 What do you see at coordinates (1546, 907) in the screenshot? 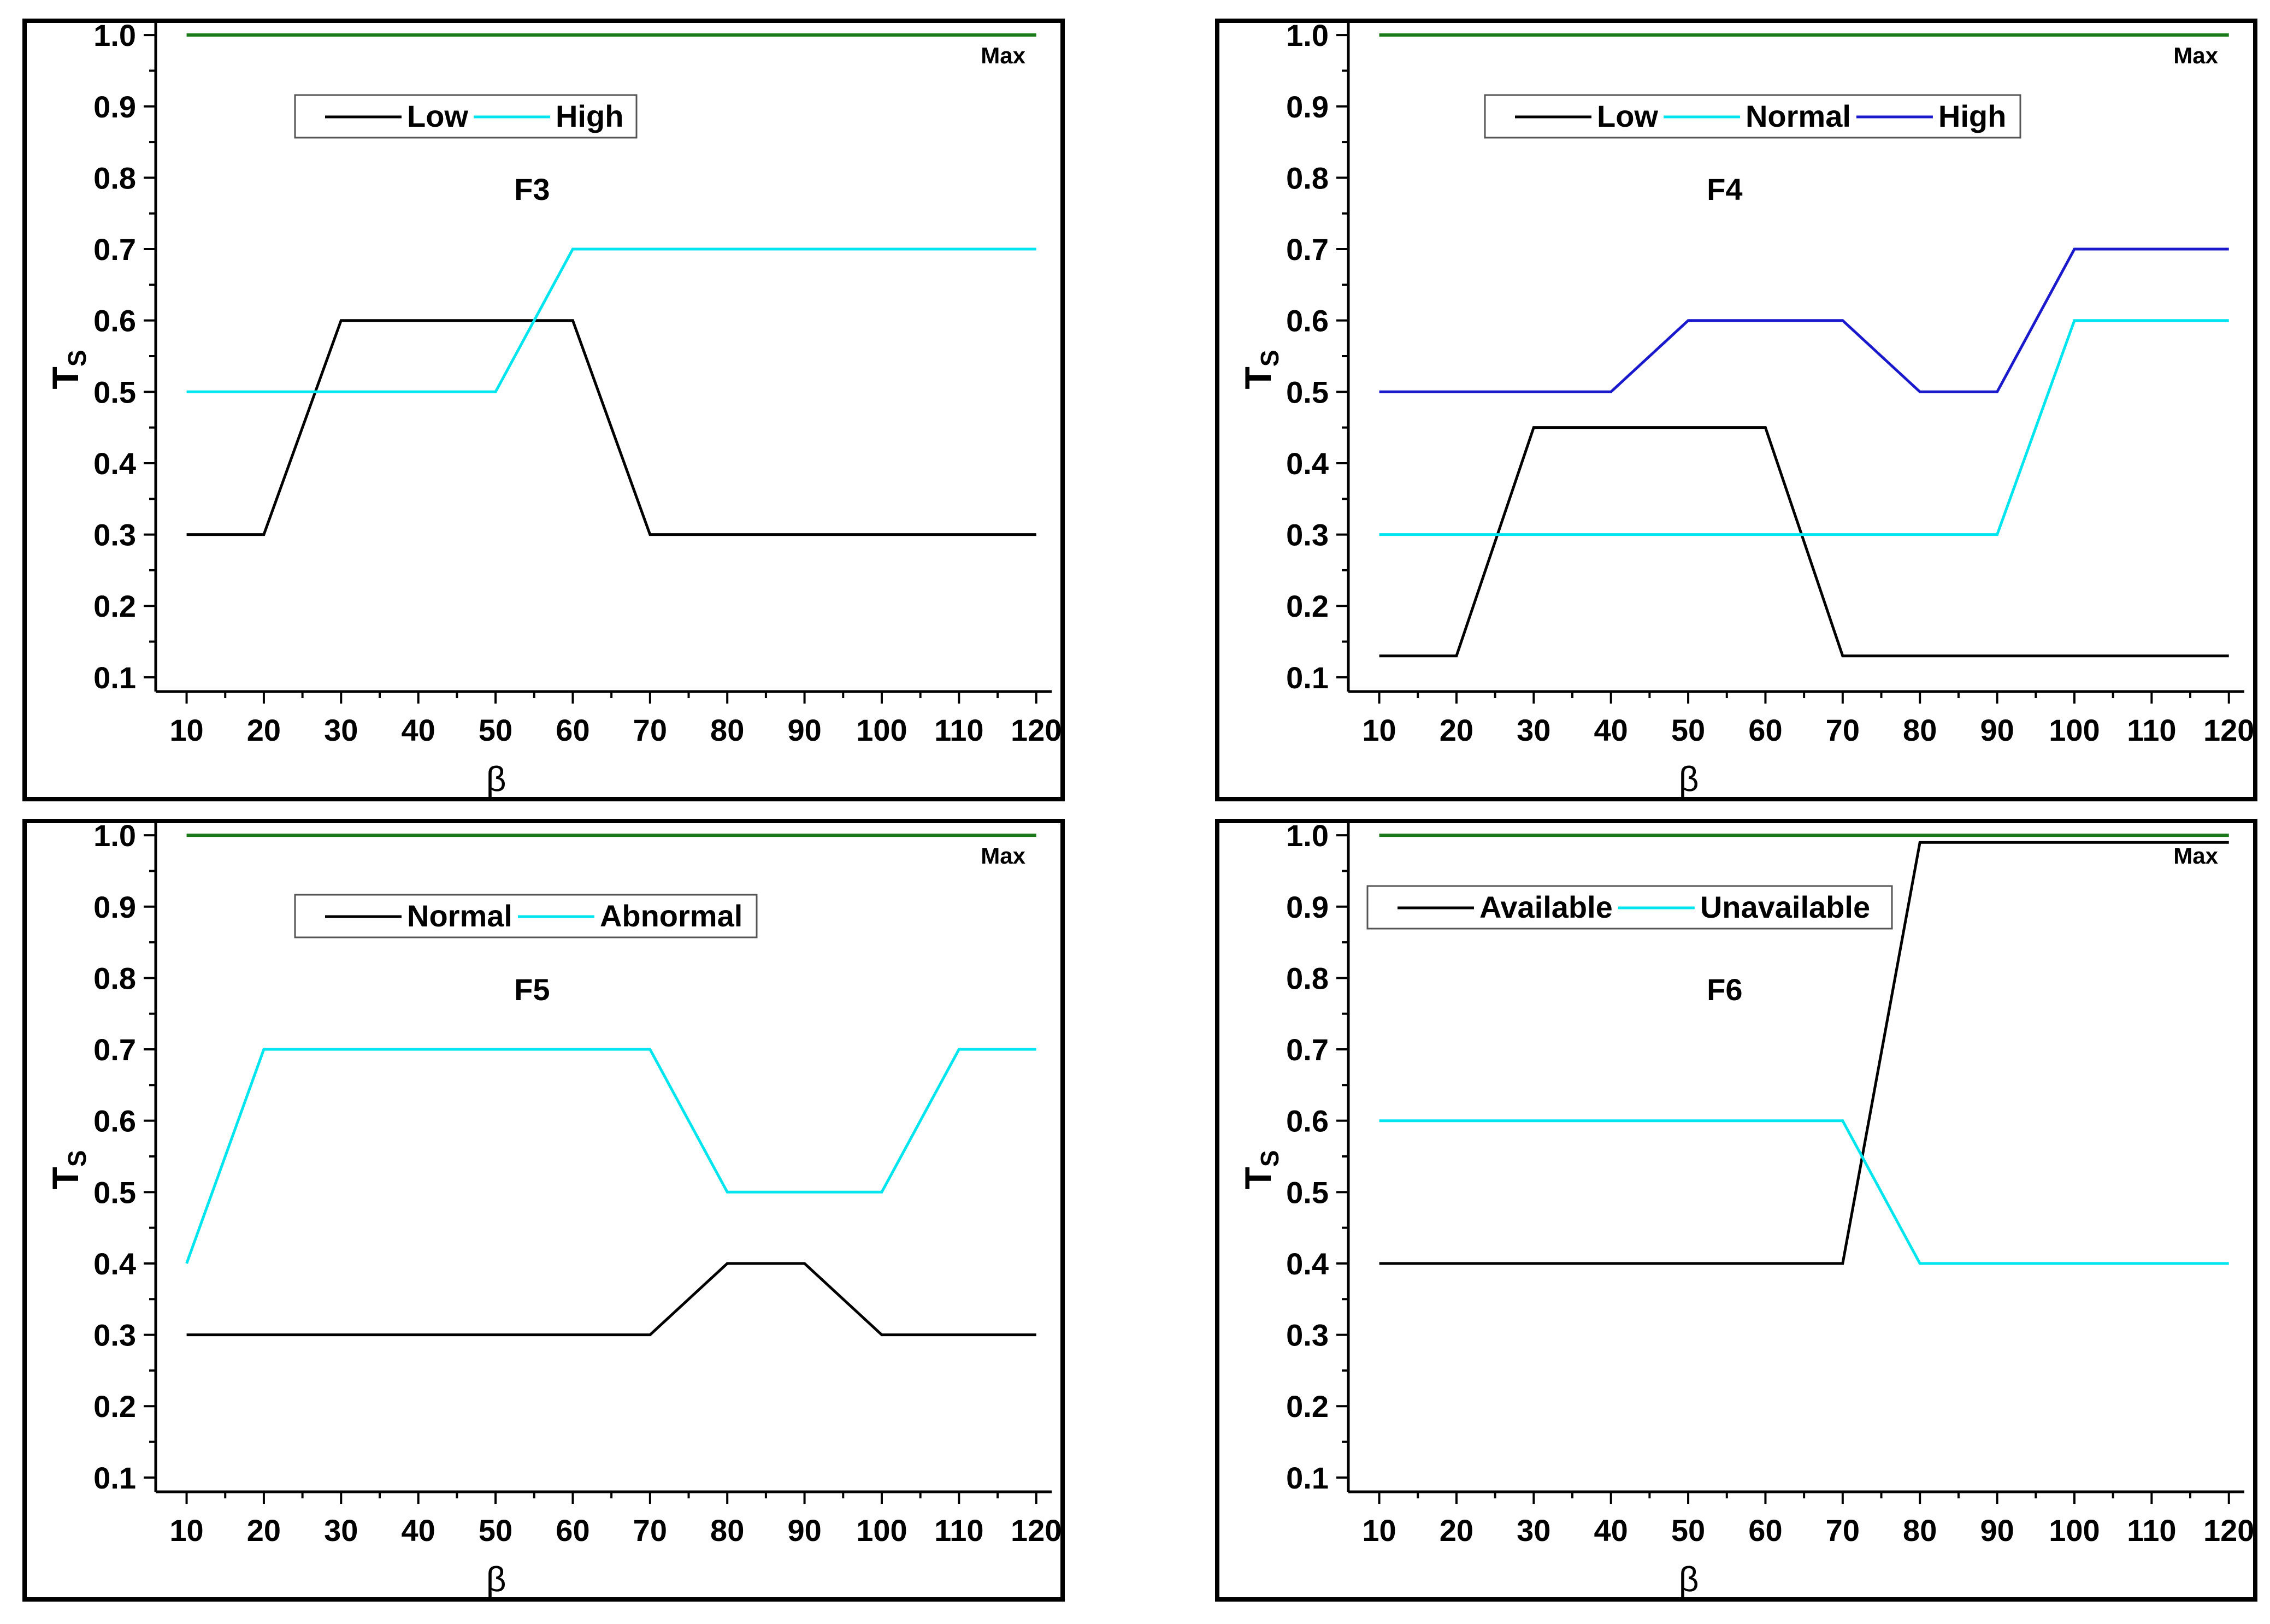
I see `legend-label: Available` at bounding box center [1546, 907].